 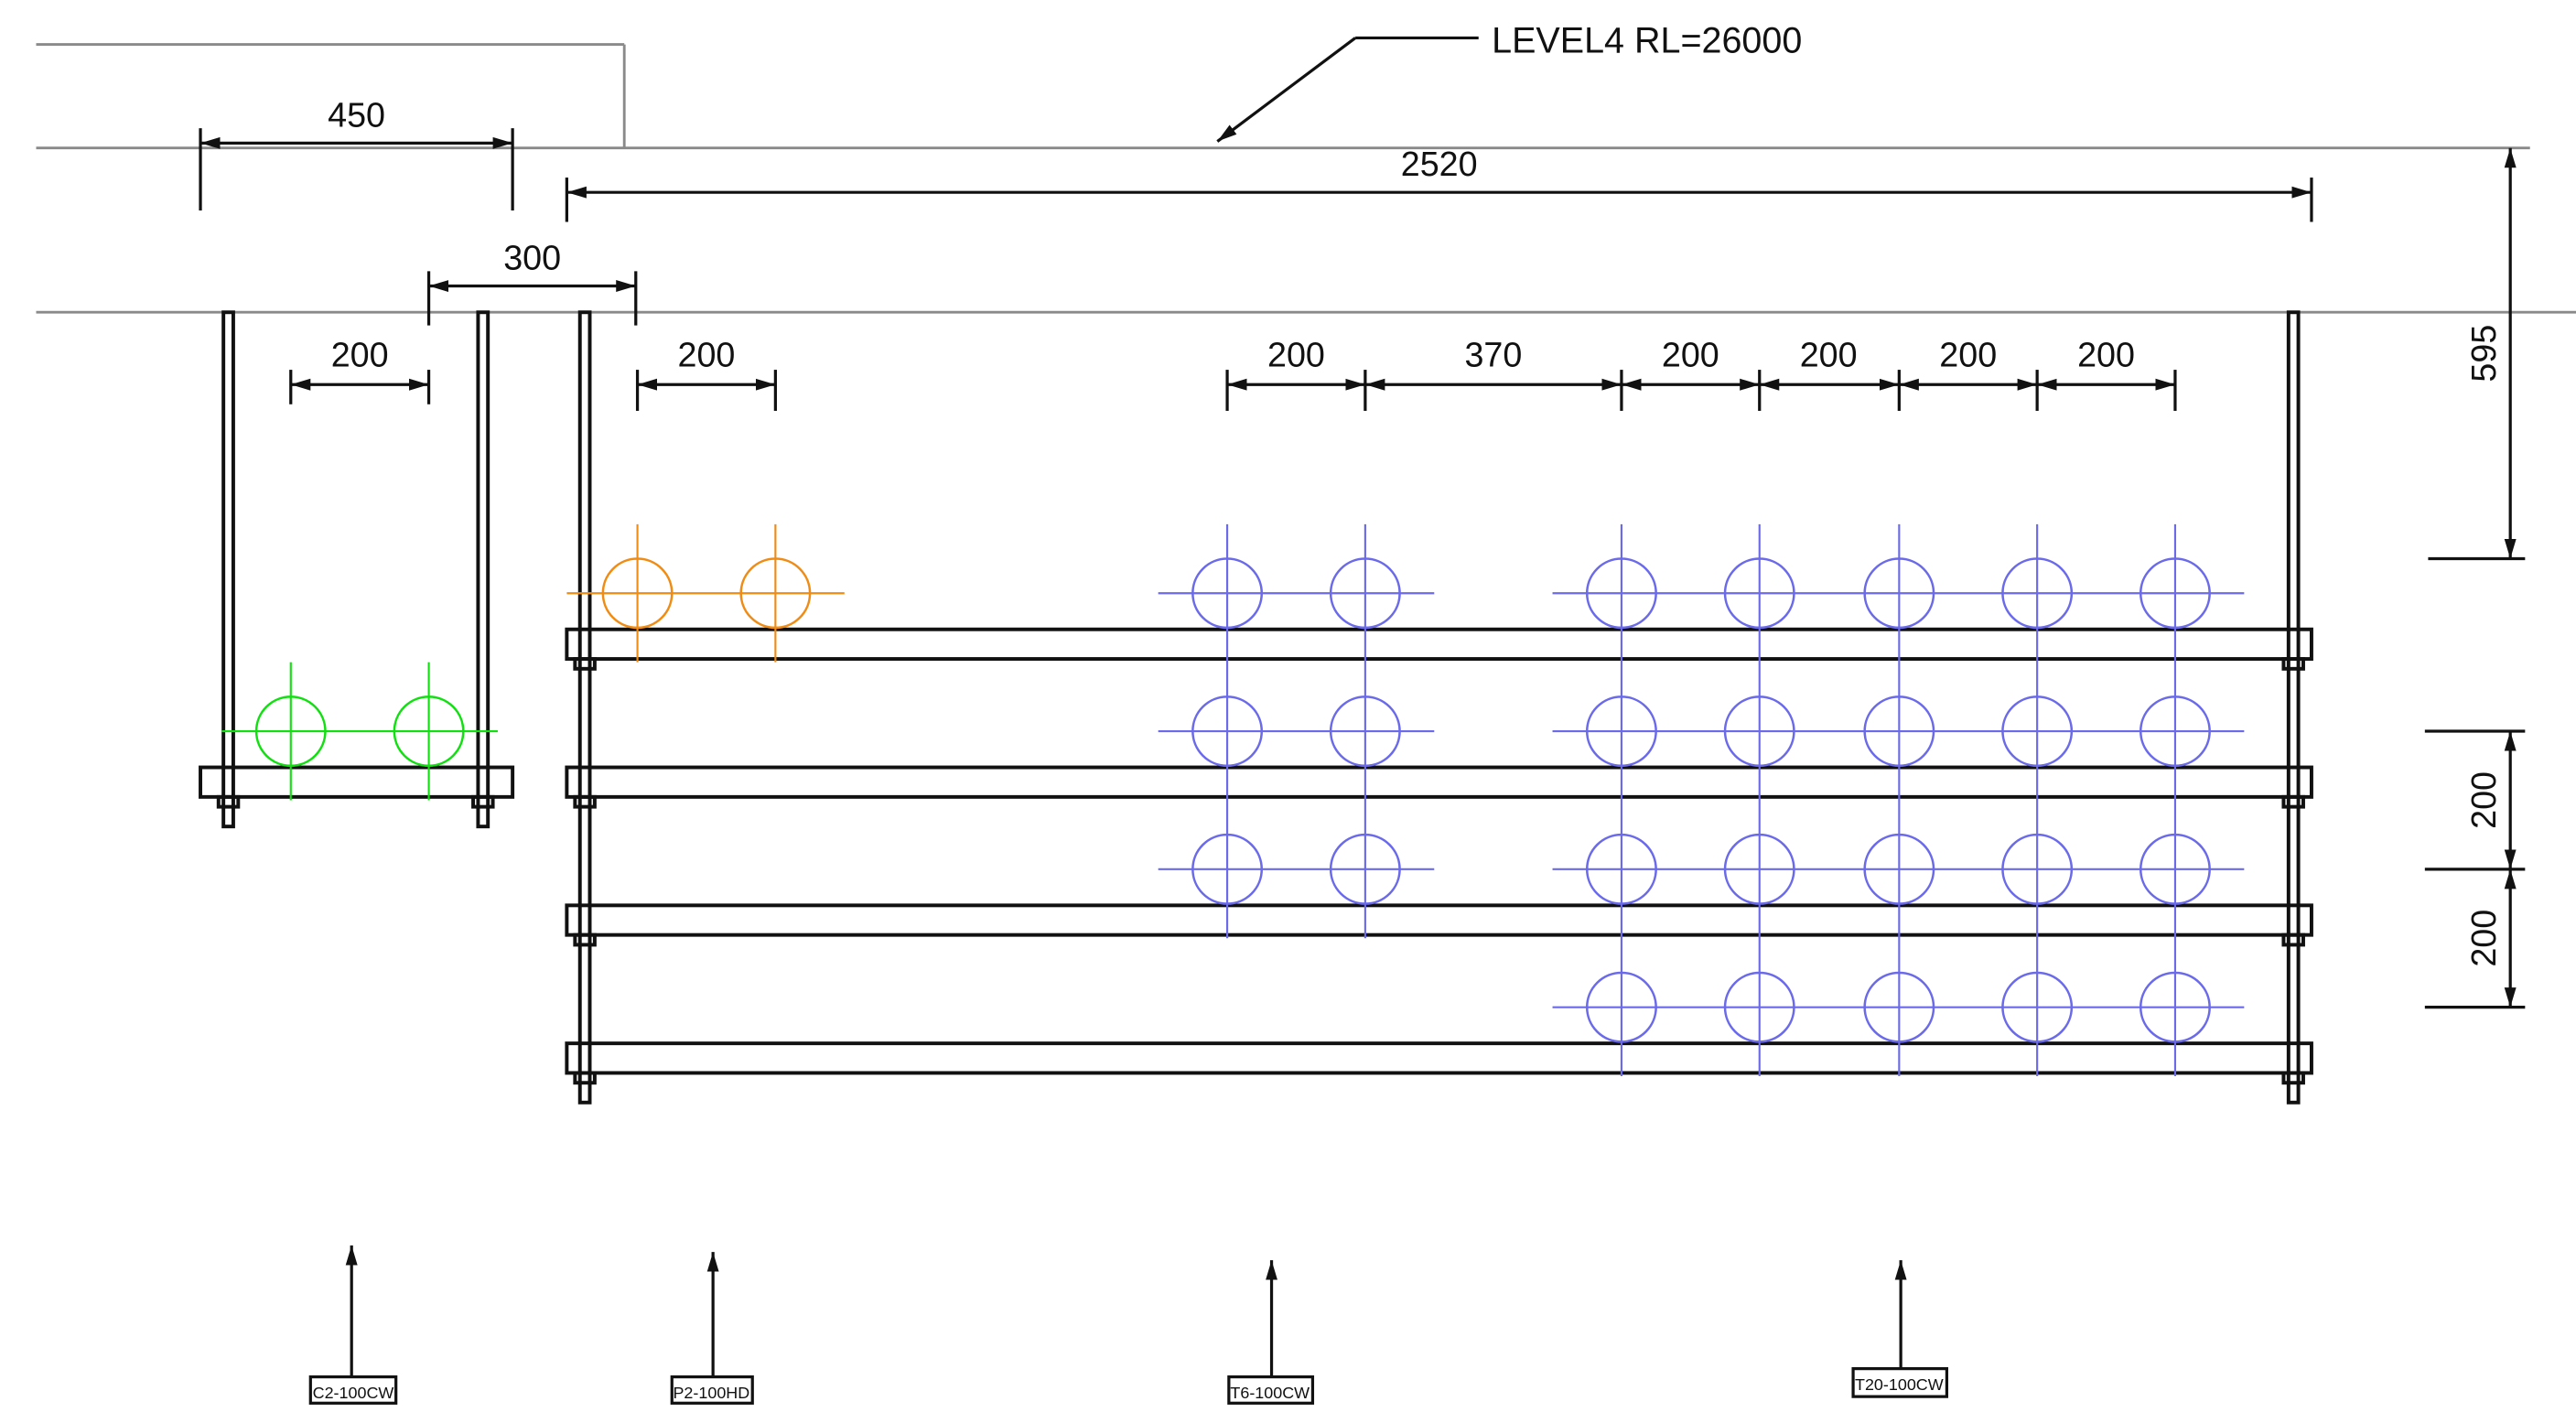 I want to click on dim-2520-label: 2520, so click(x=1439, y=164).